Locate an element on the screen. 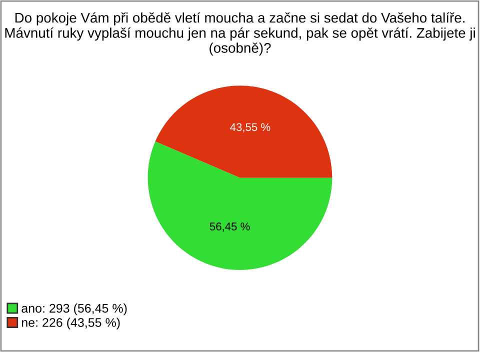 Image resolution: width=480 pixels, height=352 pixels. chart-title: Do pokoje Vám při obědě vletí moucha a začne si sedat do Vašeho talíře. Mávnutí ruky vyplaší mouchu jen na pár sekund, pak se opět vrátí. Zabijete ji (osobně)? is located at coordinates (240, 34).